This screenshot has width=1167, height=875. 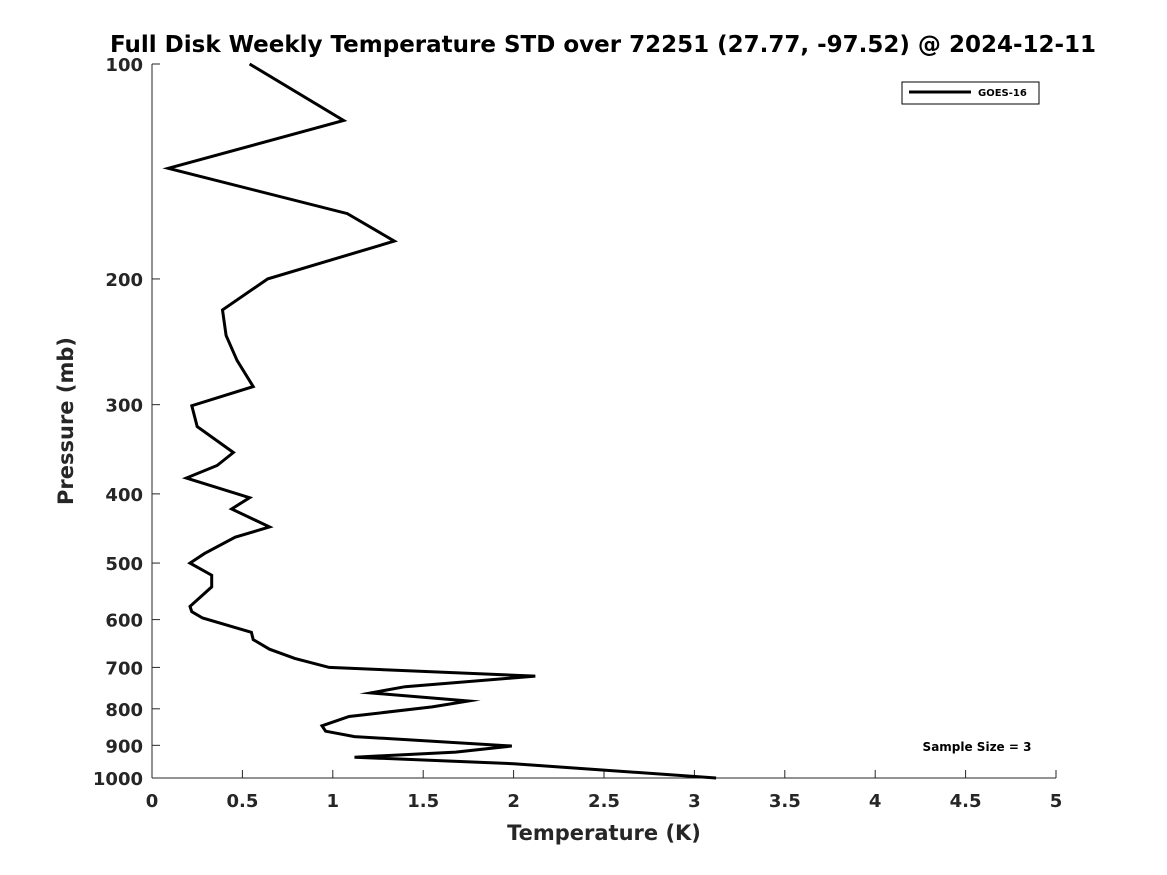 What do you see at coordinates (513, 801) in the screenshot?
I see `x-tick-label: 2` at bounding box center [513, 801].